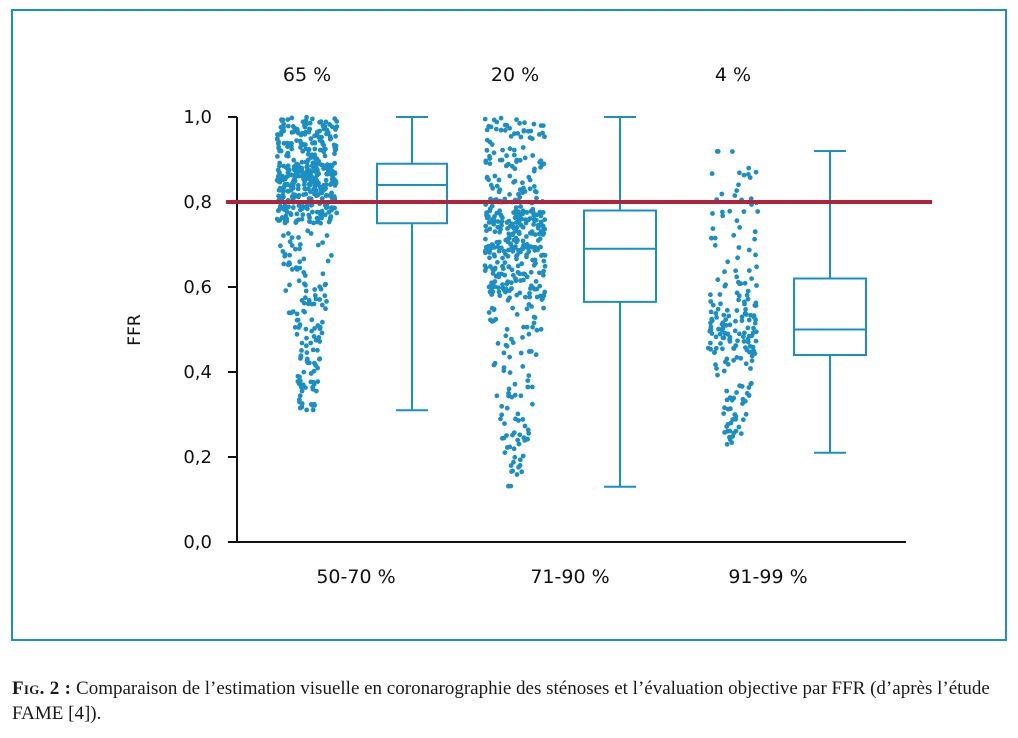  I want to click on y-tick-label: 0,2, so click(197, 457).